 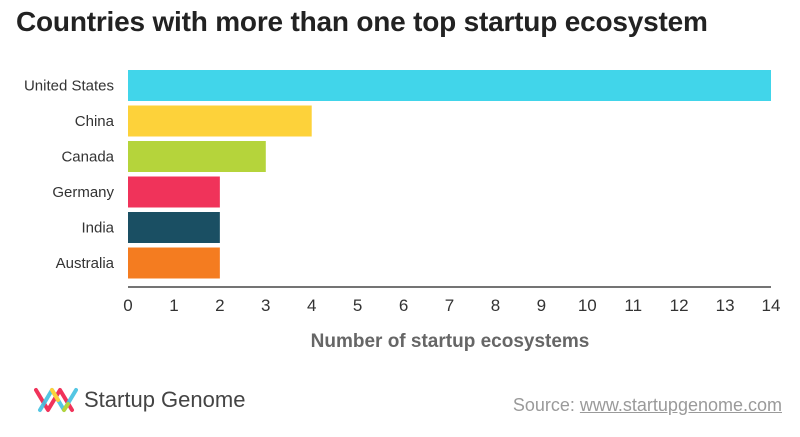 What do you see at coordinates (173, 305) in the screenshot?
I see `x-tick-label: 1` at bounding box center [173, 305].